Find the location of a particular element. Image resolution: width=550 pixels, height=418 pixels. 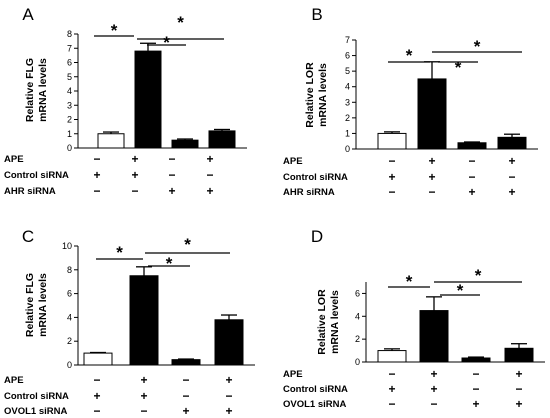

y-axis-label-b-1: Relative LOR is located at coordinates (310, 95).